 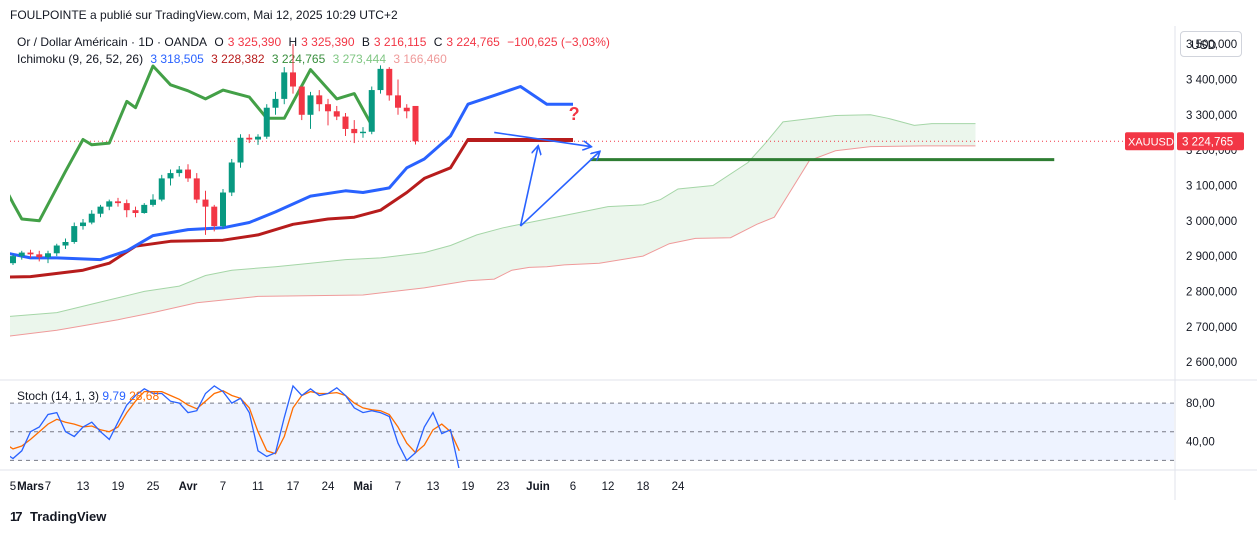 What do you see at coordinates (473, 42) in the screenshot?
I see `ohlc-close-value: 3 224,765` at bounding box center [473, 42].